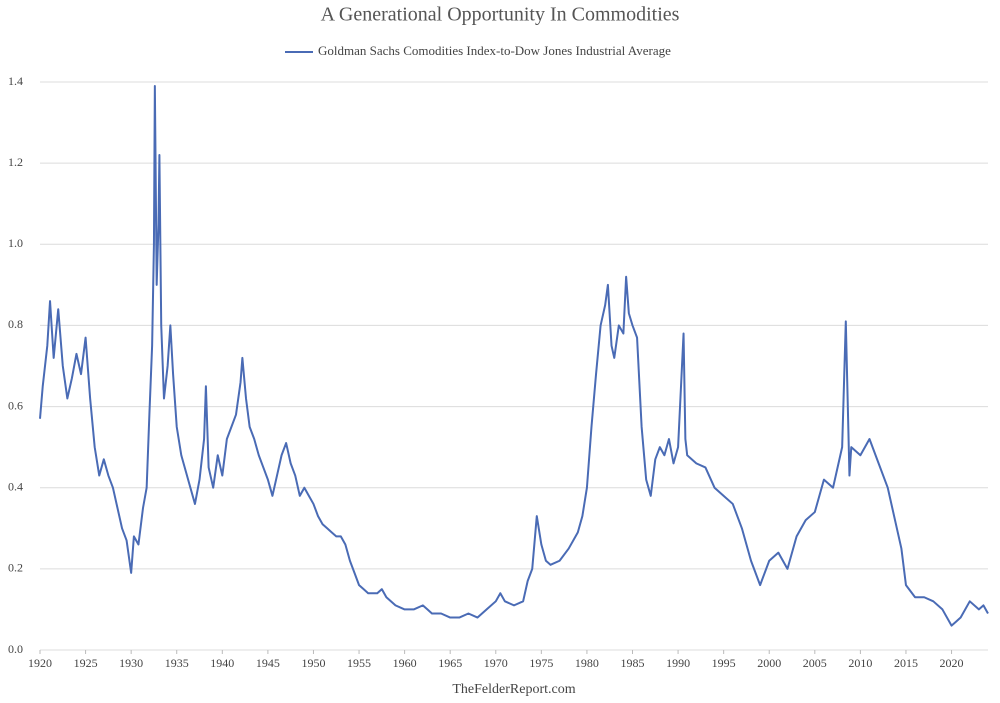 The height and width of the screenshot is (703, 1000). Describe the element at coordinates (952, 663) in the screenshot. I see `x-tick-label: 2020` at that location.